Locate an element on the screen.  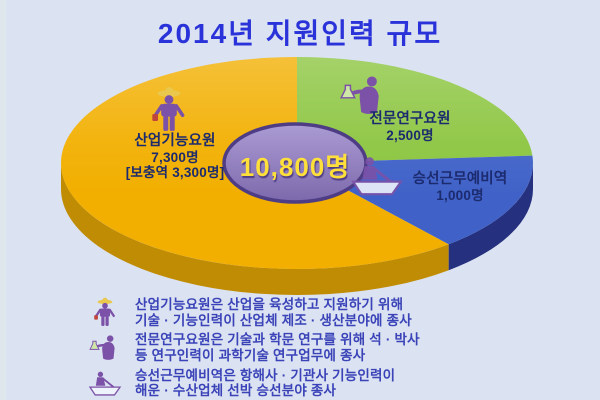
note-line: 승선근무예비역은 항해사 · 기관사 기능인력이 is located at coordinates (265, 375).